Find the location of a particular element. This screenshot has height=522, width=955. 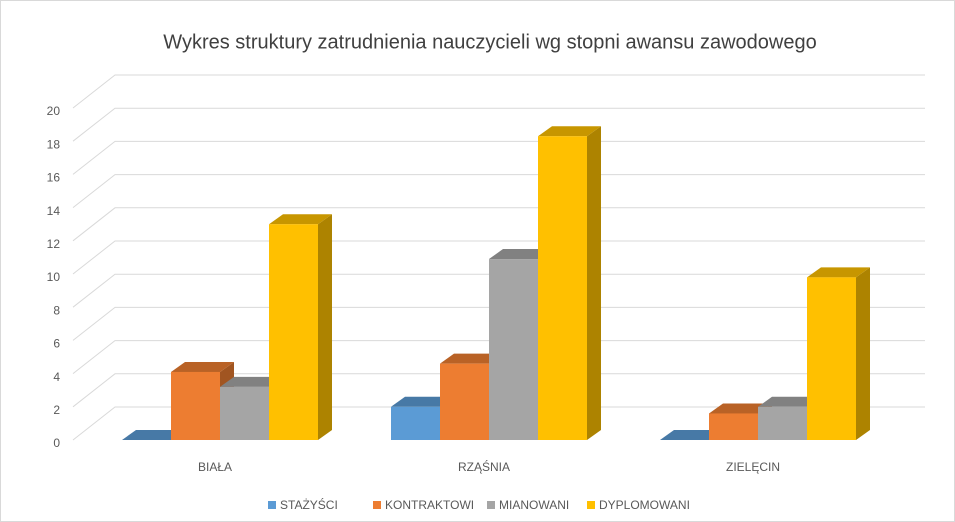

y-tick-label: 4 is located at coordinates (56, 377).